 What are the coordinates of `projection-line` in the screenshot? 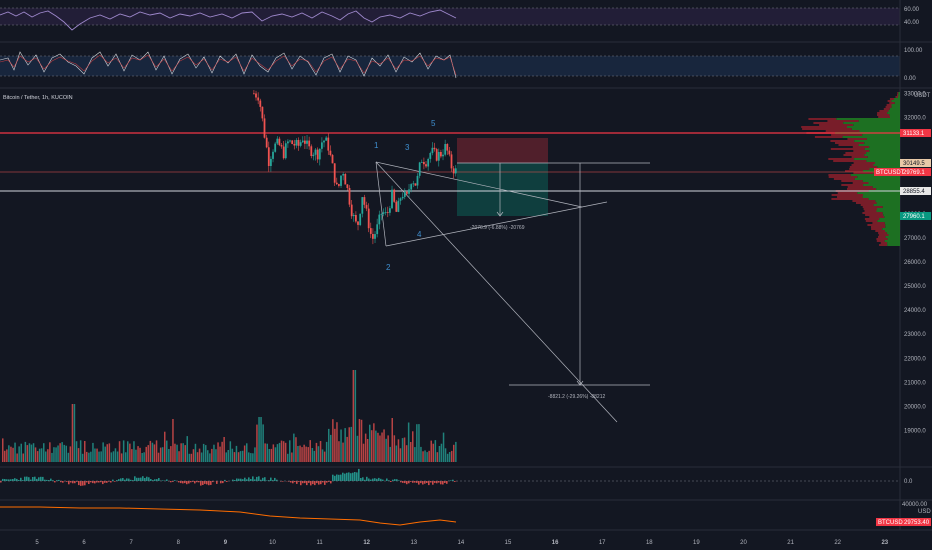 It's located at (496, 292).